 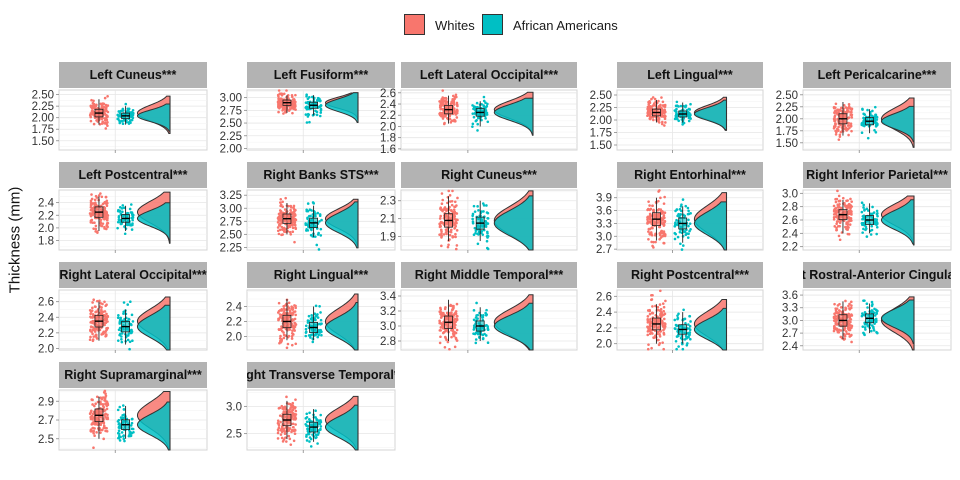 What do you see at coordinates (388, 327) in the screenshot?
I see `y-tick-label: 3.0` at bounding box center [388, 327].